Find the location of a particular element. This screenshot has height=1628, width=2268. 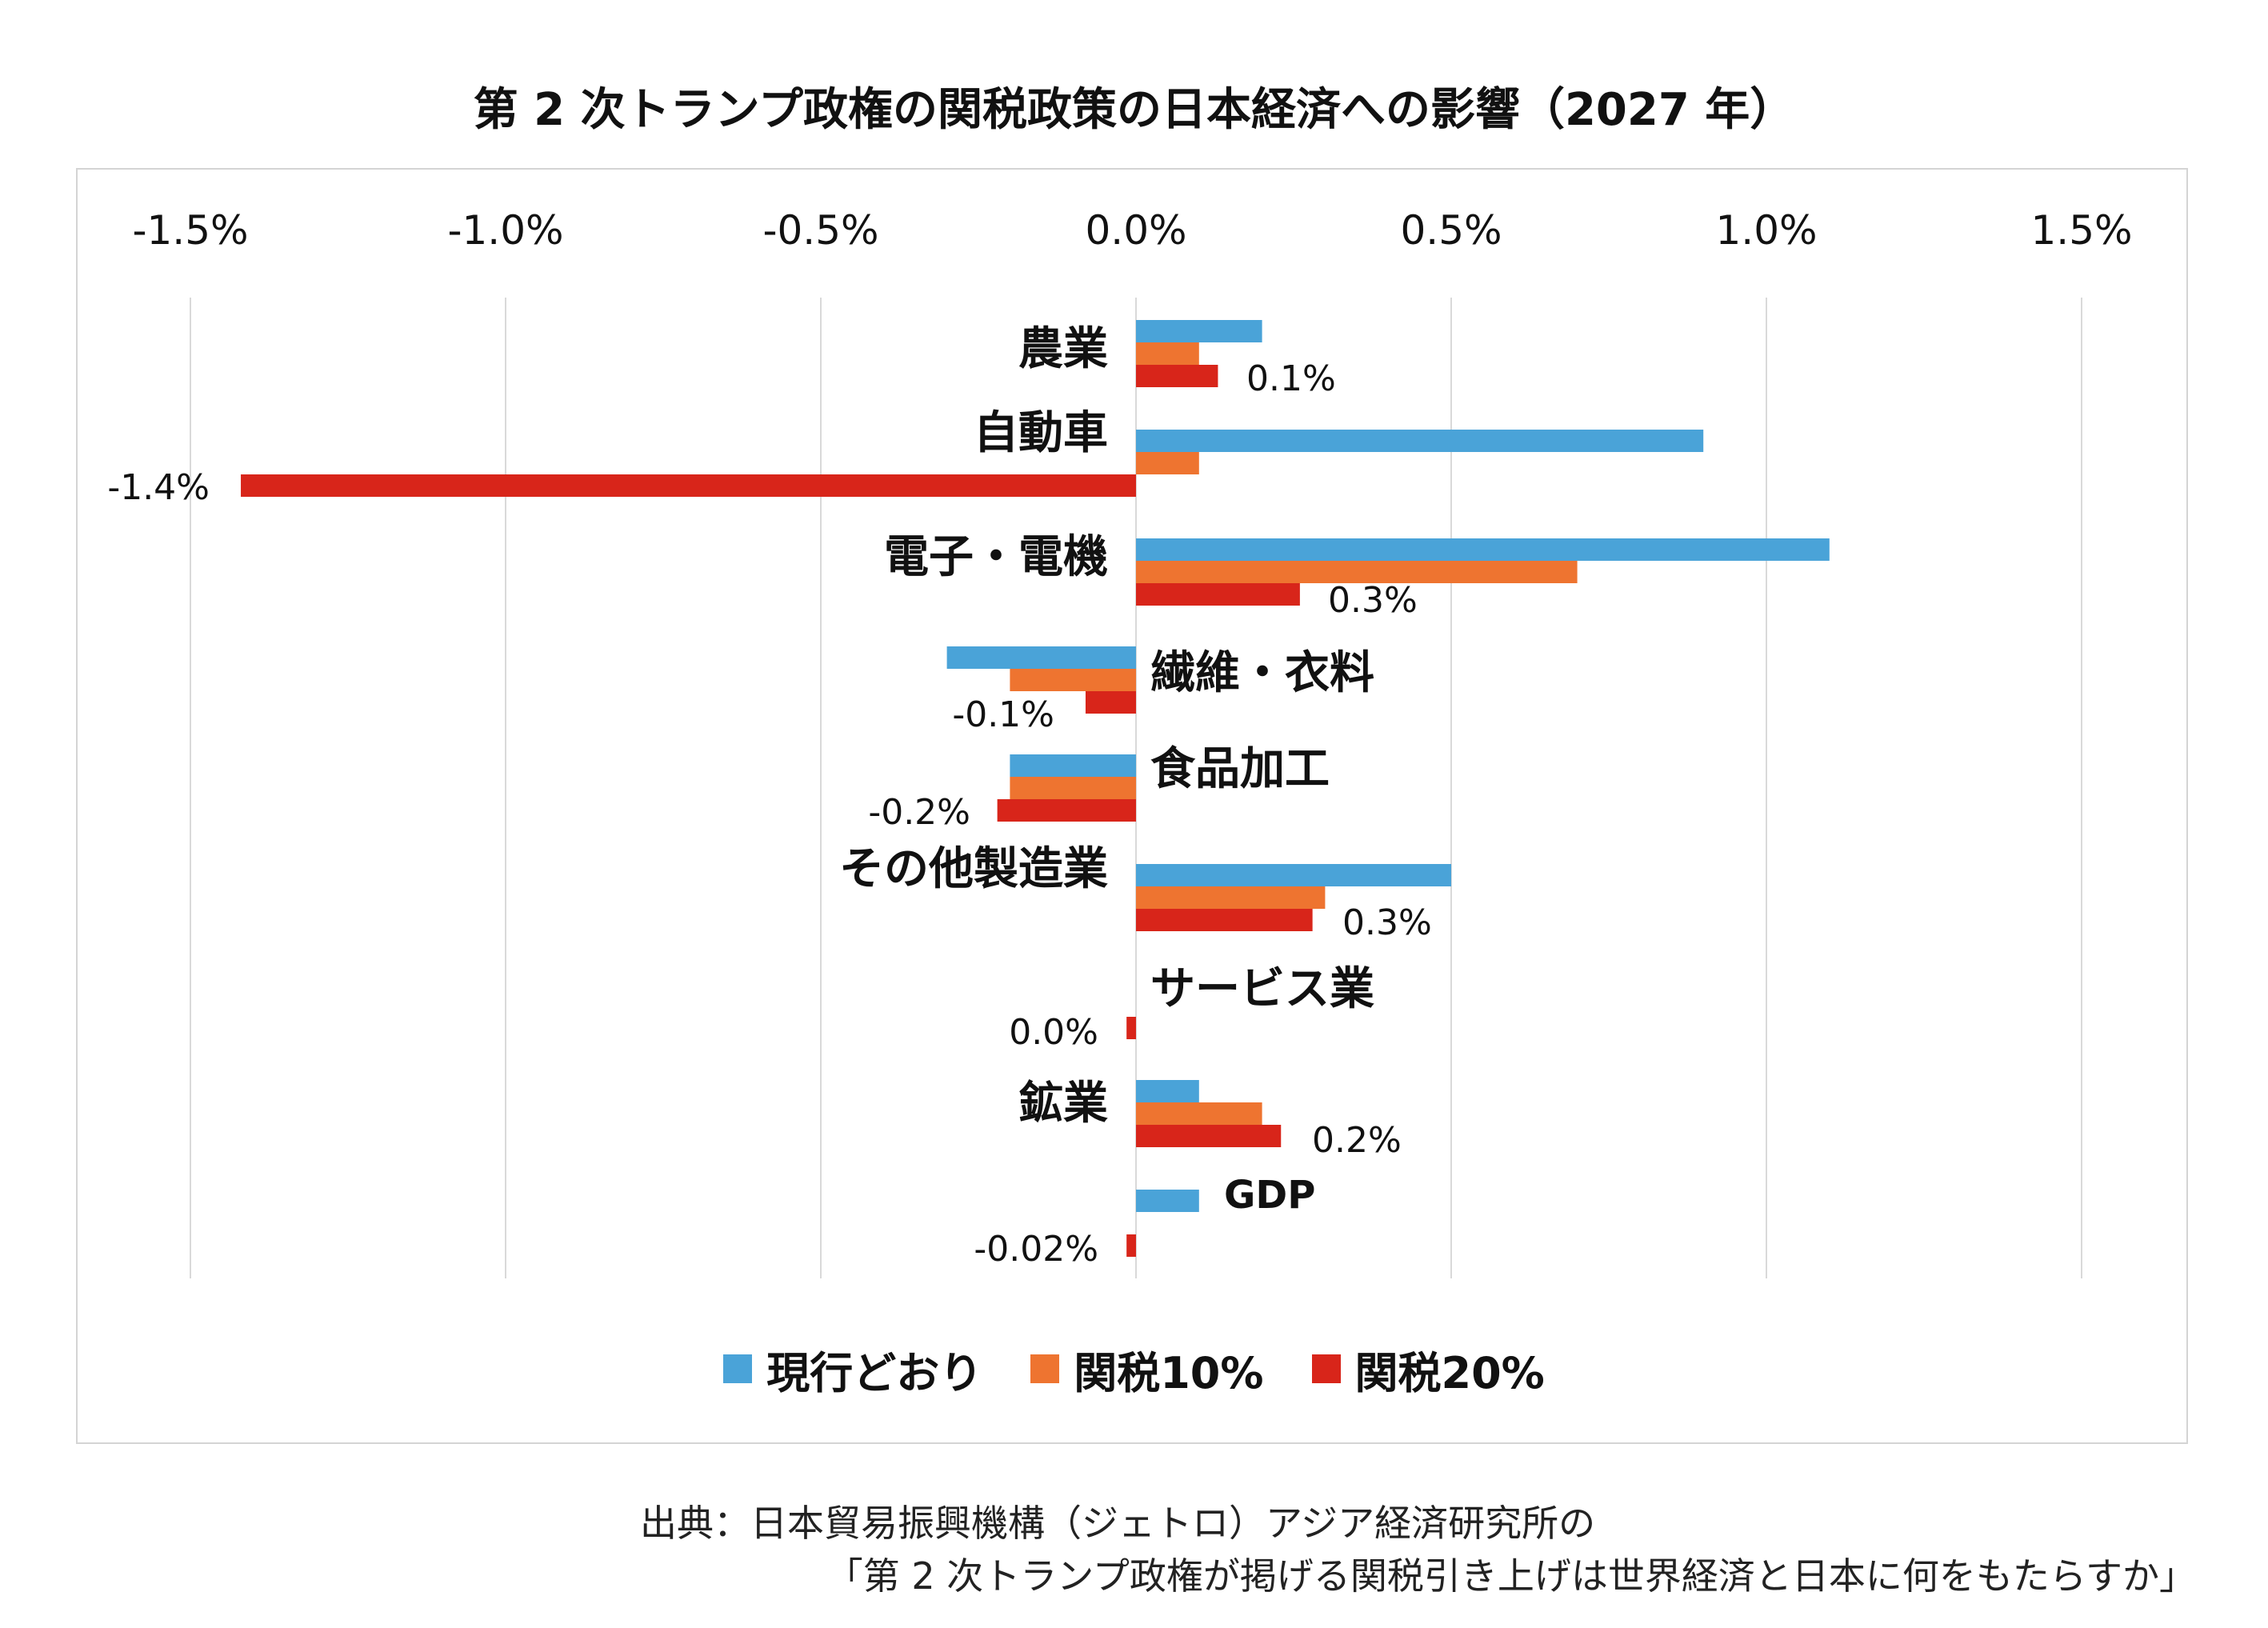

legend: 現行どおり 関税10% 関税20% is located at coordinates (1134, 1369).